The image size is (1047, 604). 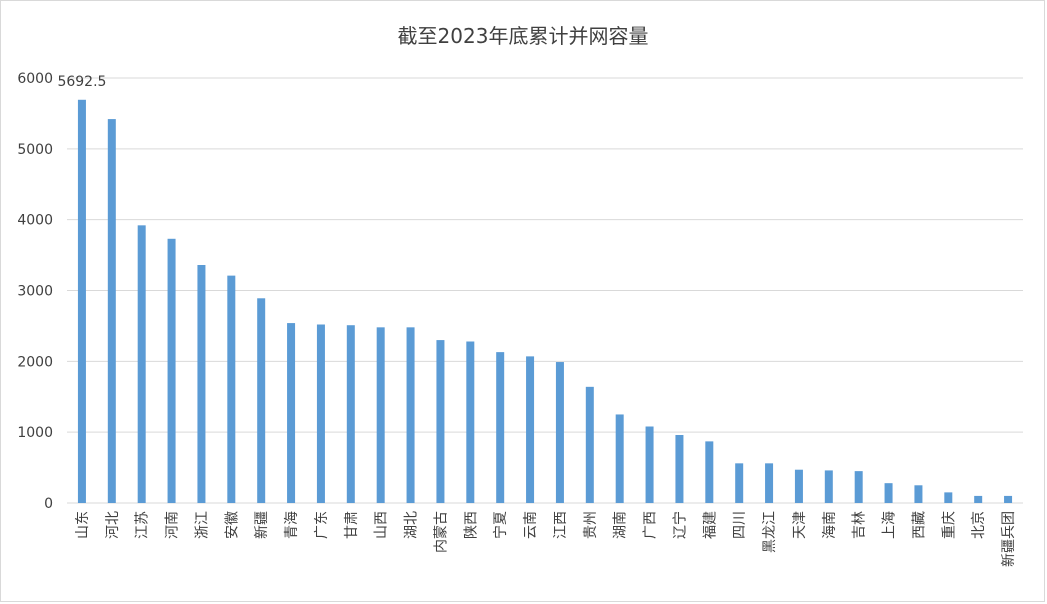 I want to click on y-axis-ticks: 0 1000 2000 3000 4000 5000 6000, so click(x=35, y=291).